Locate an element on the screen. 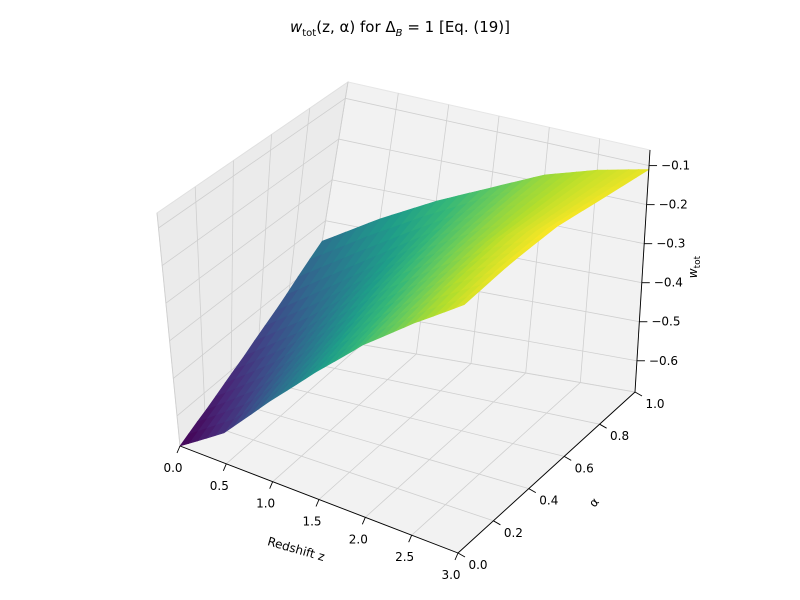  z-tick-label: −0.4 is located at coordinates (668, 283).